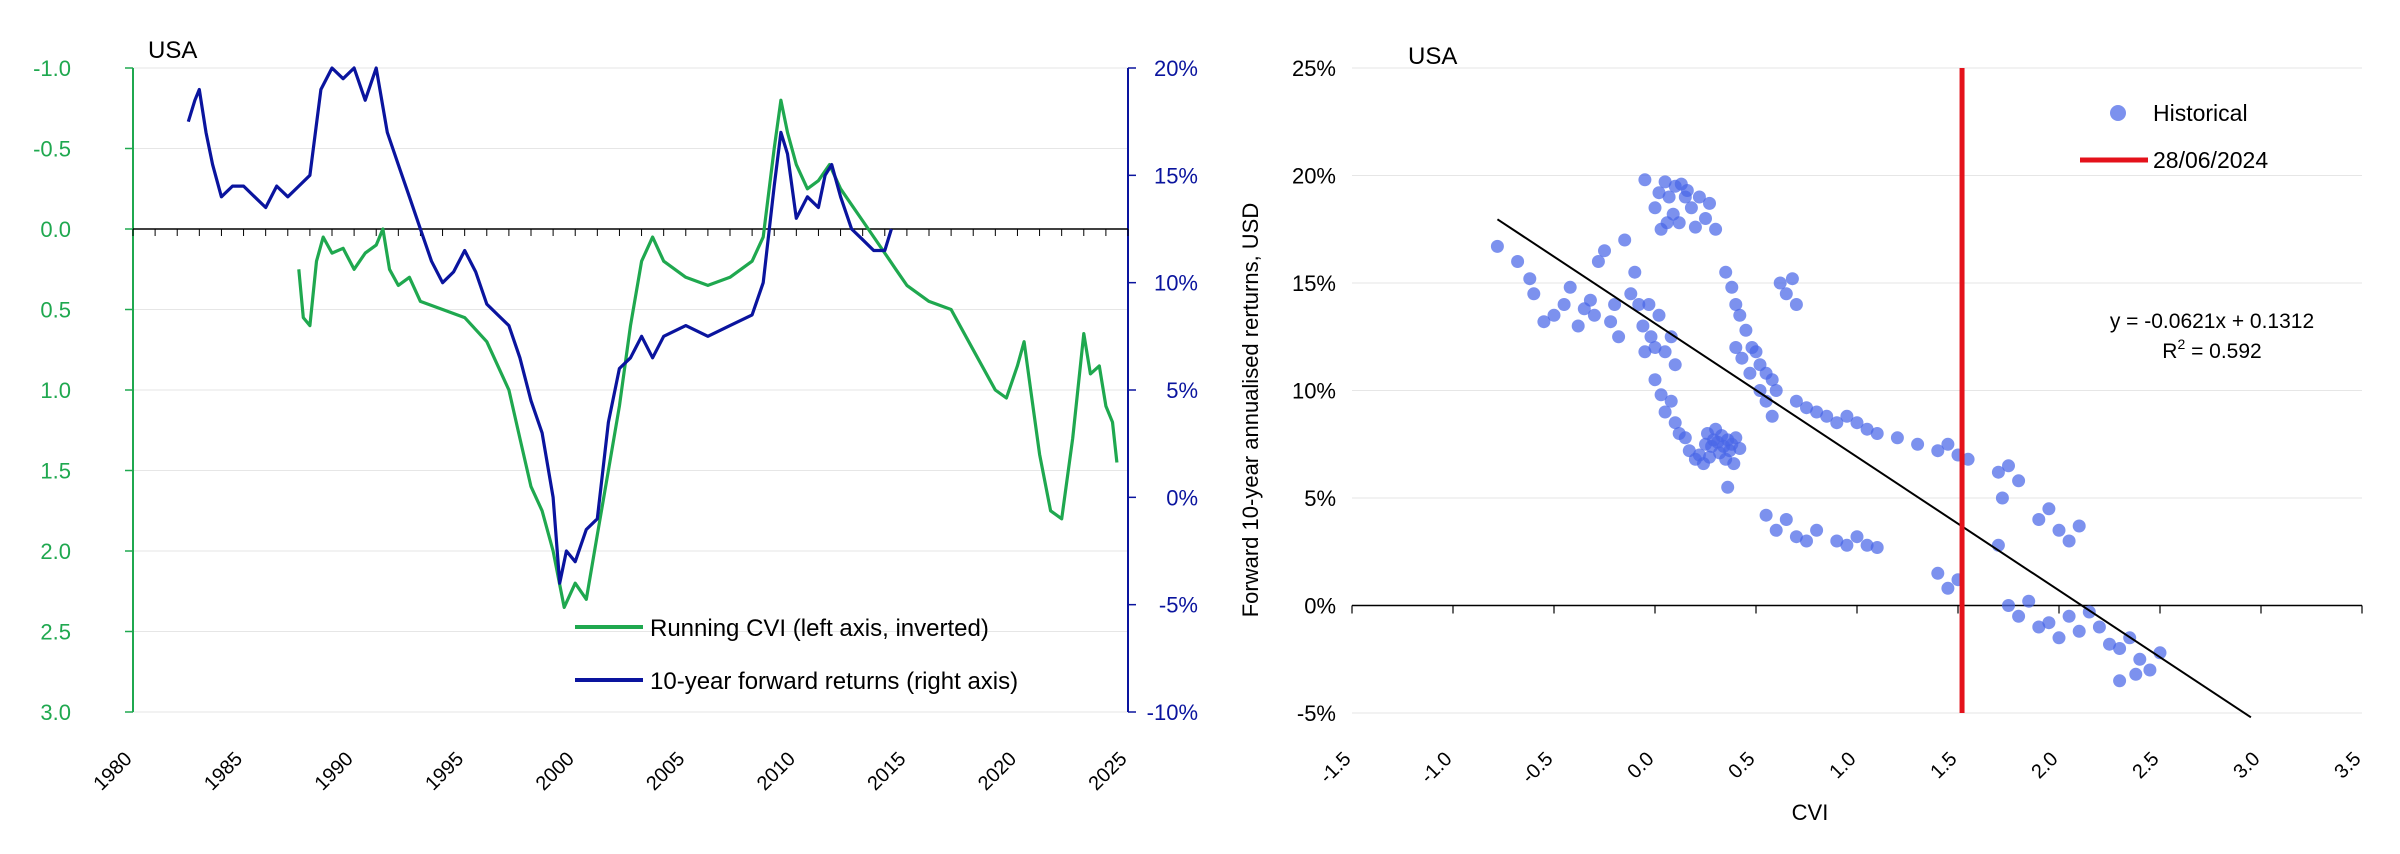 The image size is (2400, 854). Describe the element at coordinates (113, 771) in the screenshot. I see `left-x-tick-label: 1980` at that location.